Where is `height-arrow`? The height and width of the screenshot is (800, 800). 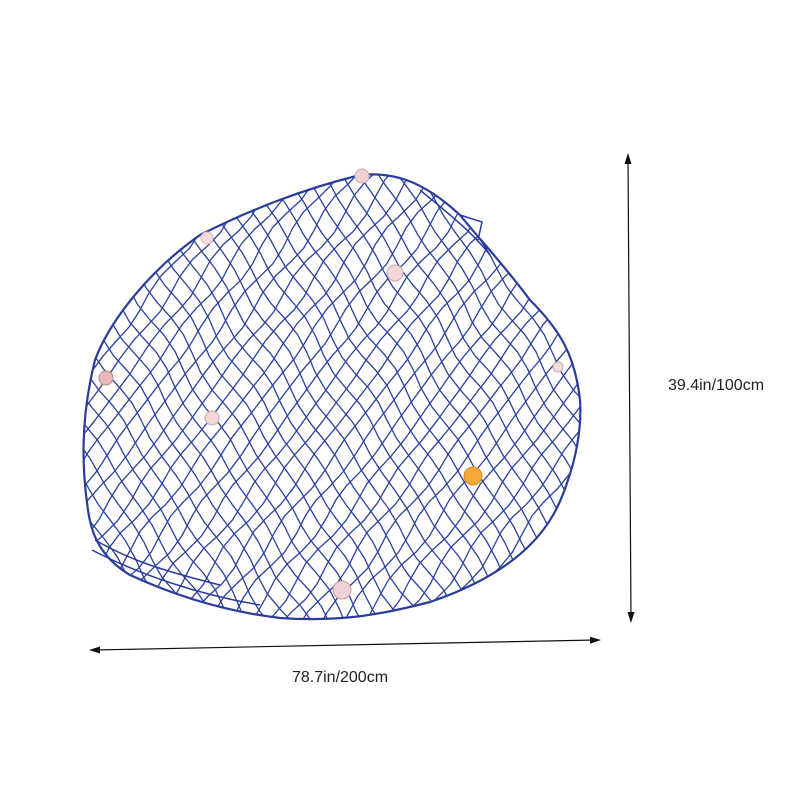 height-arrow is located at coordinates (629, 388).